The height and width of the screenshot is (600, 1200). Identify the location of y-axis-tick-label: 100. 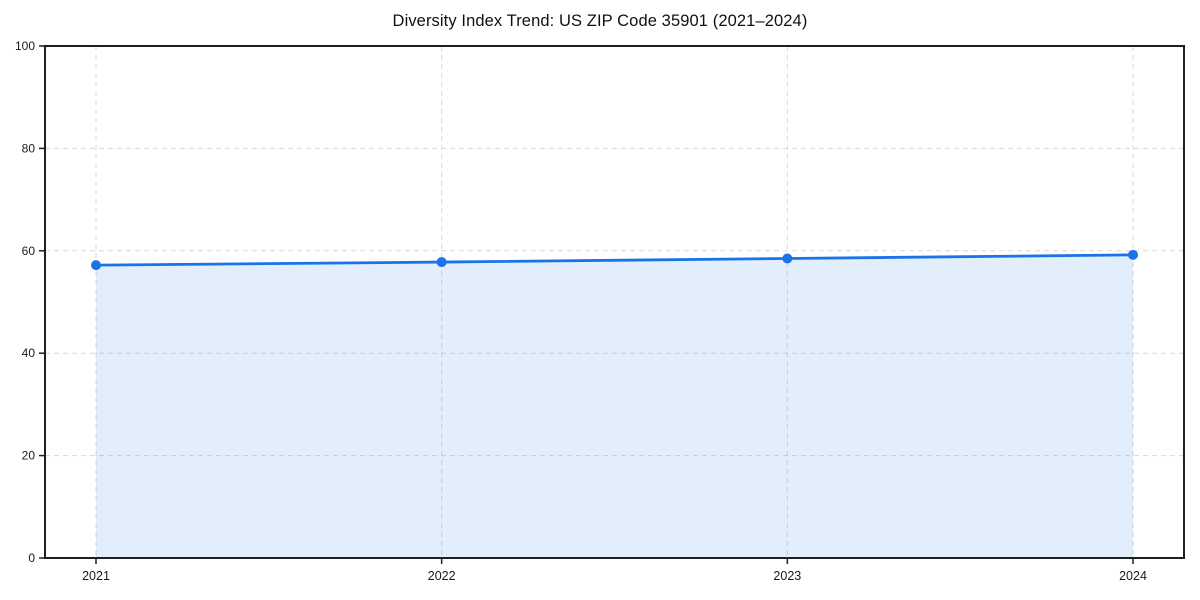
(25, 46).